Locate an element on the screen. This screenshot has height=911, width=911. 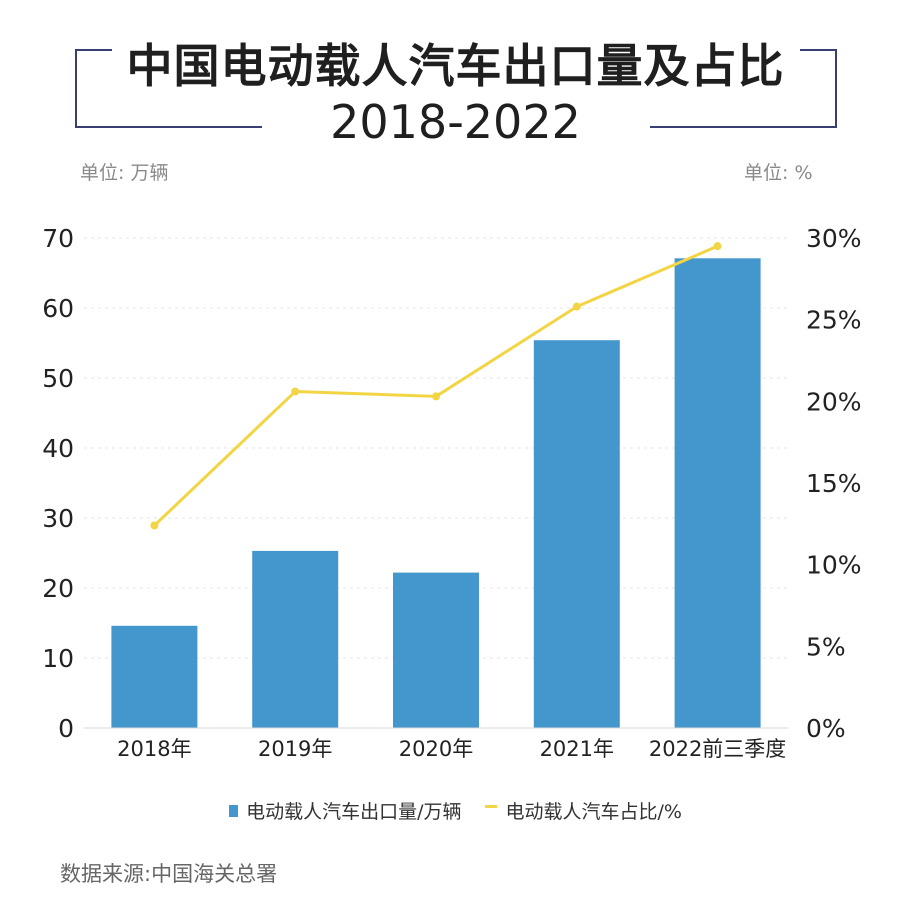
title-frame-left is located at coordinates (168, 88).